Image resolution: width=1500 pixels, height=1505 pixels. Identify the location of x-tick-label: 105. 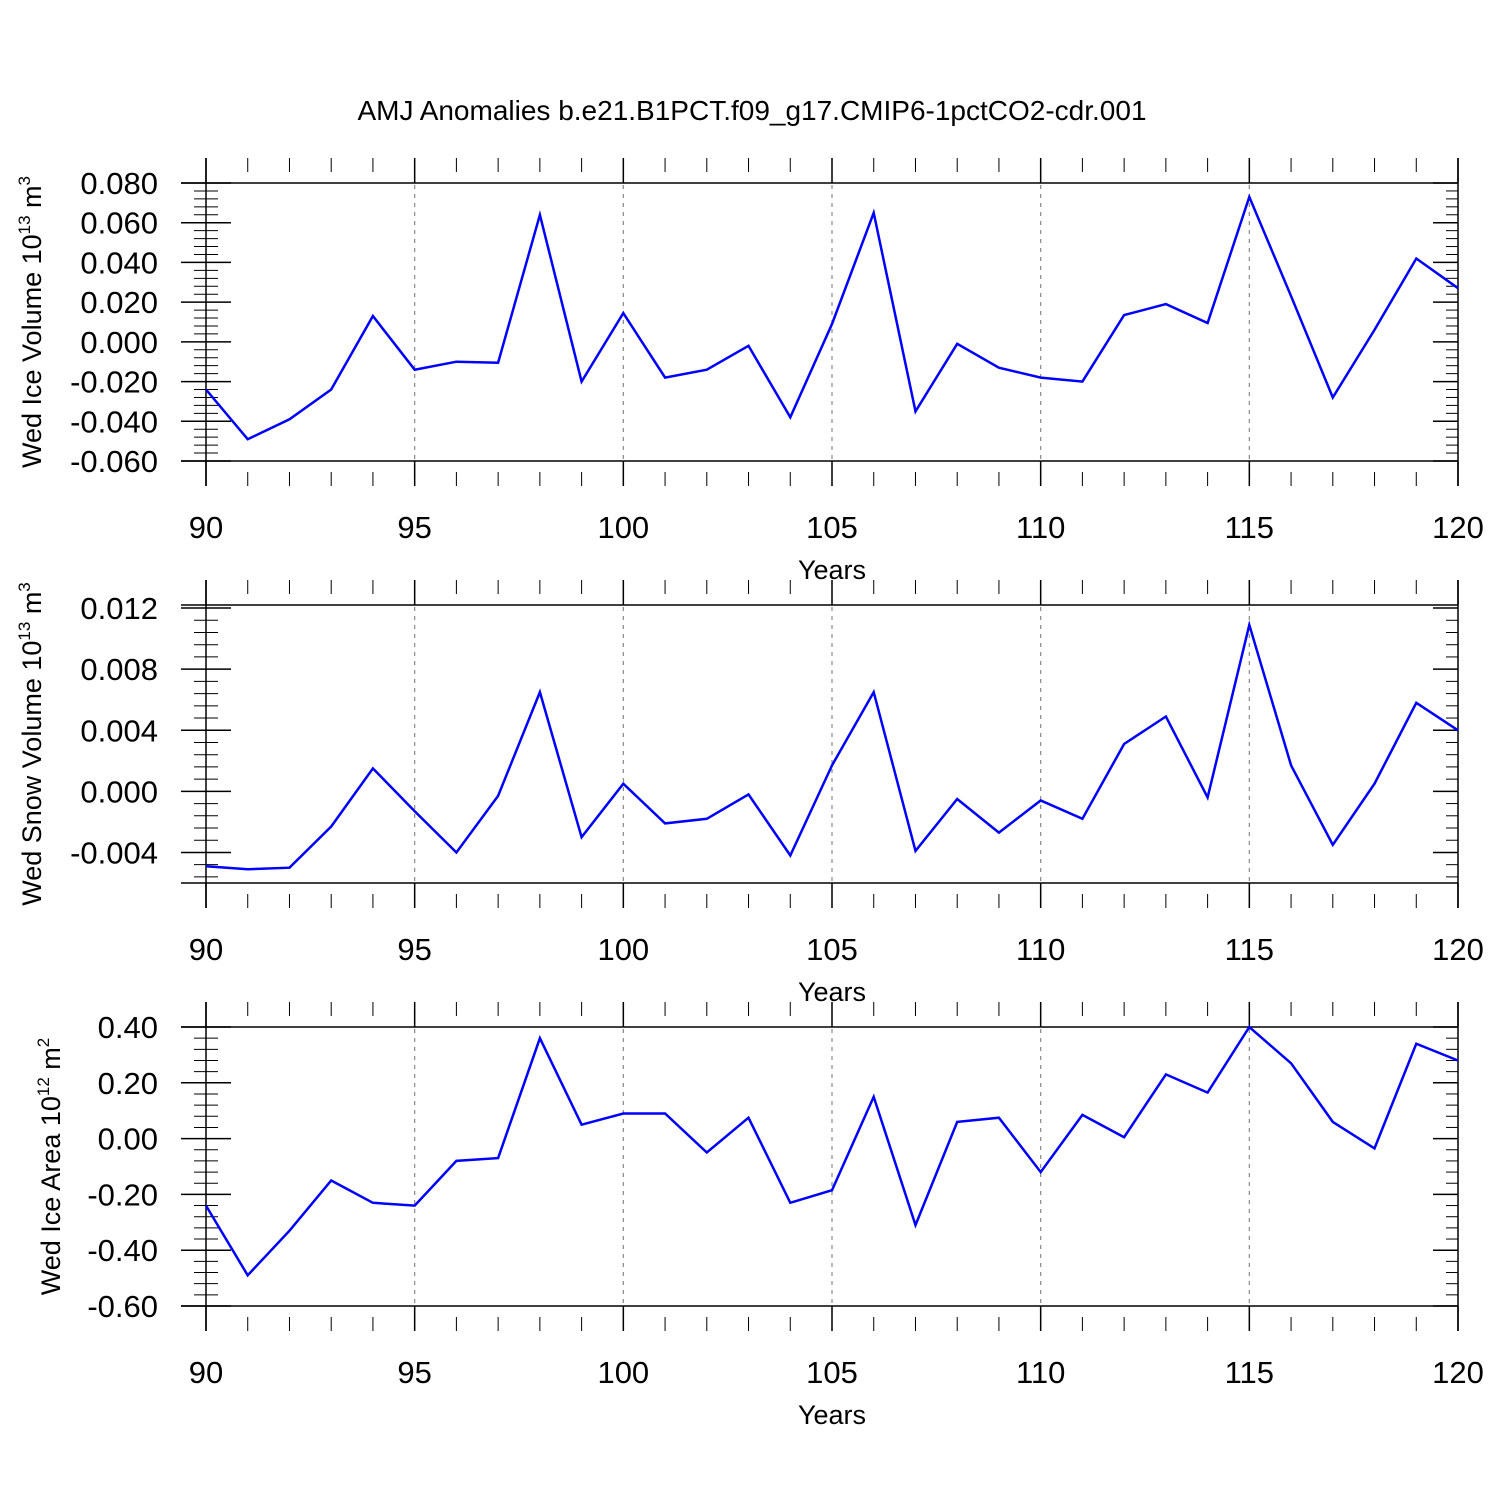
(832, 527).